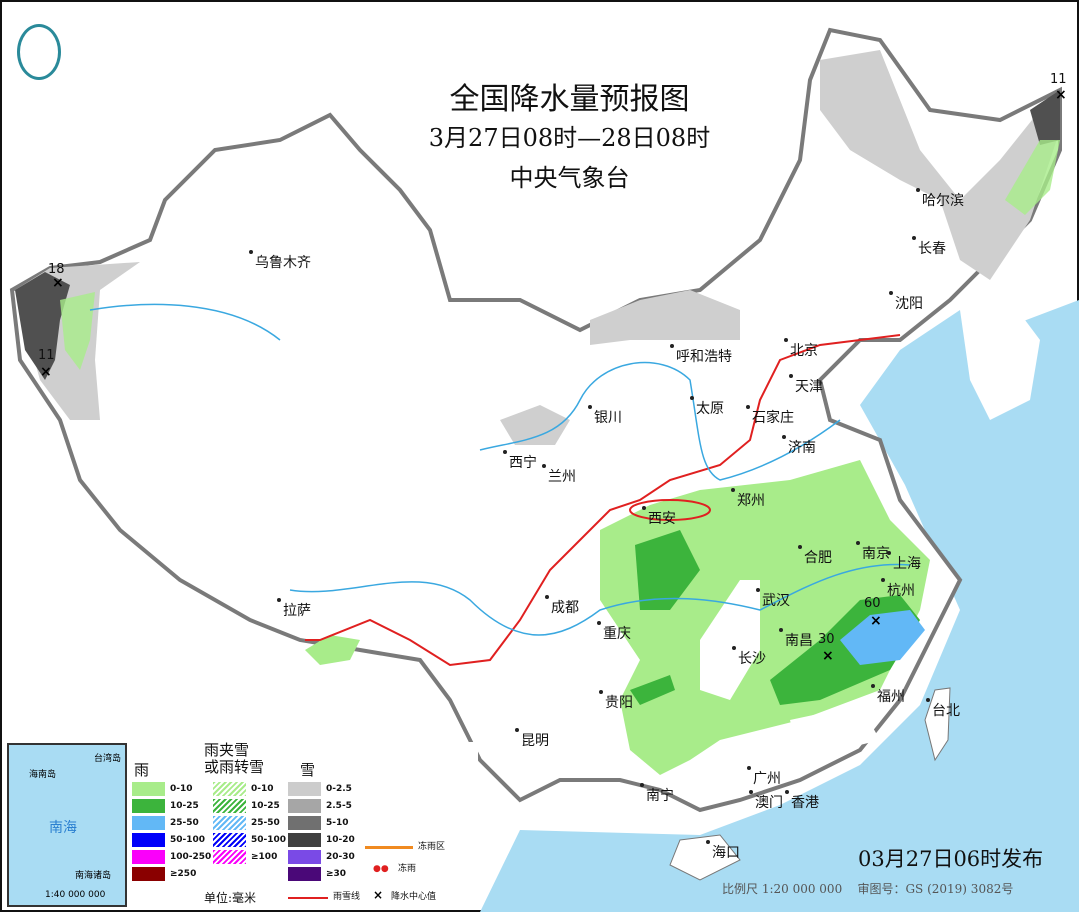  What do you see at coordinates (815, 556) in the screenshot?
I see `city-label: 合肥` at bounding box center [815, 556].